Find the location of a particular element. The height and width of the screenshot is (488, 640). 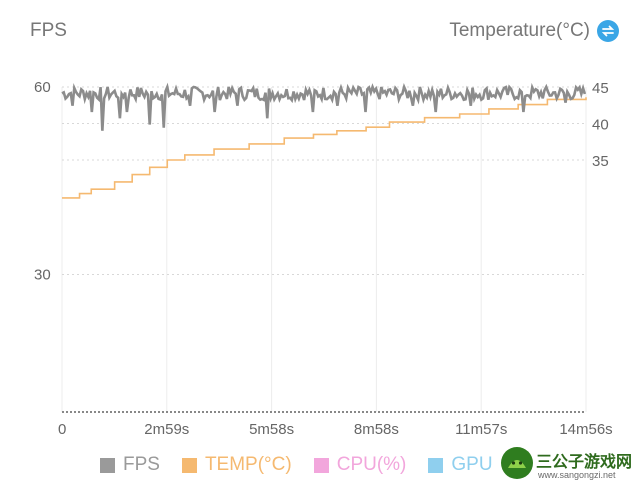

y-right-tick-label: 40 is located at coordinates (600, 125).